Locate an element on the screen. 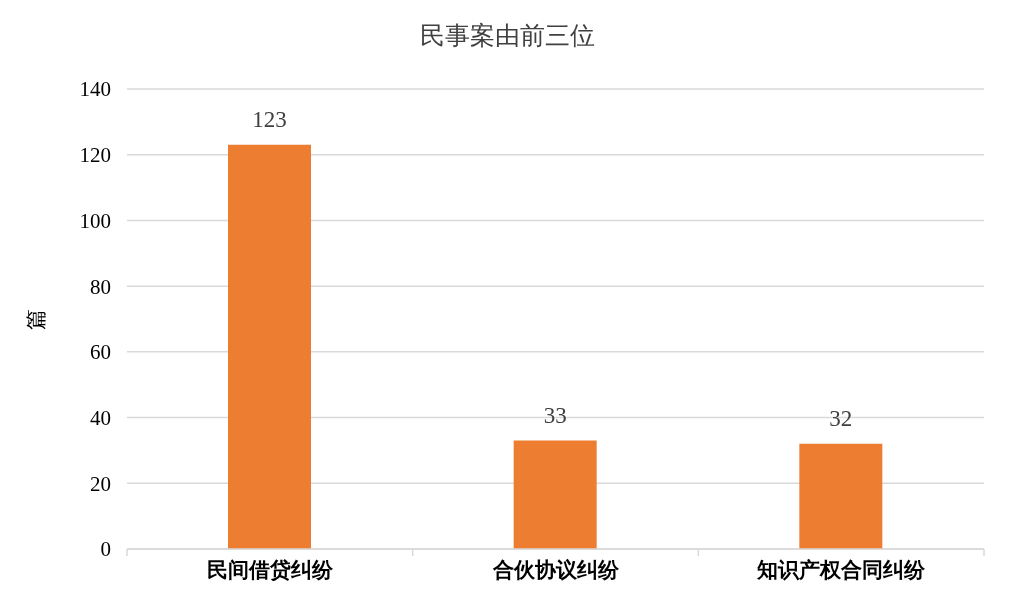 The height and width of the screenshot is (612, 1014). data-label: 32 is located at coordinates (841, 418).